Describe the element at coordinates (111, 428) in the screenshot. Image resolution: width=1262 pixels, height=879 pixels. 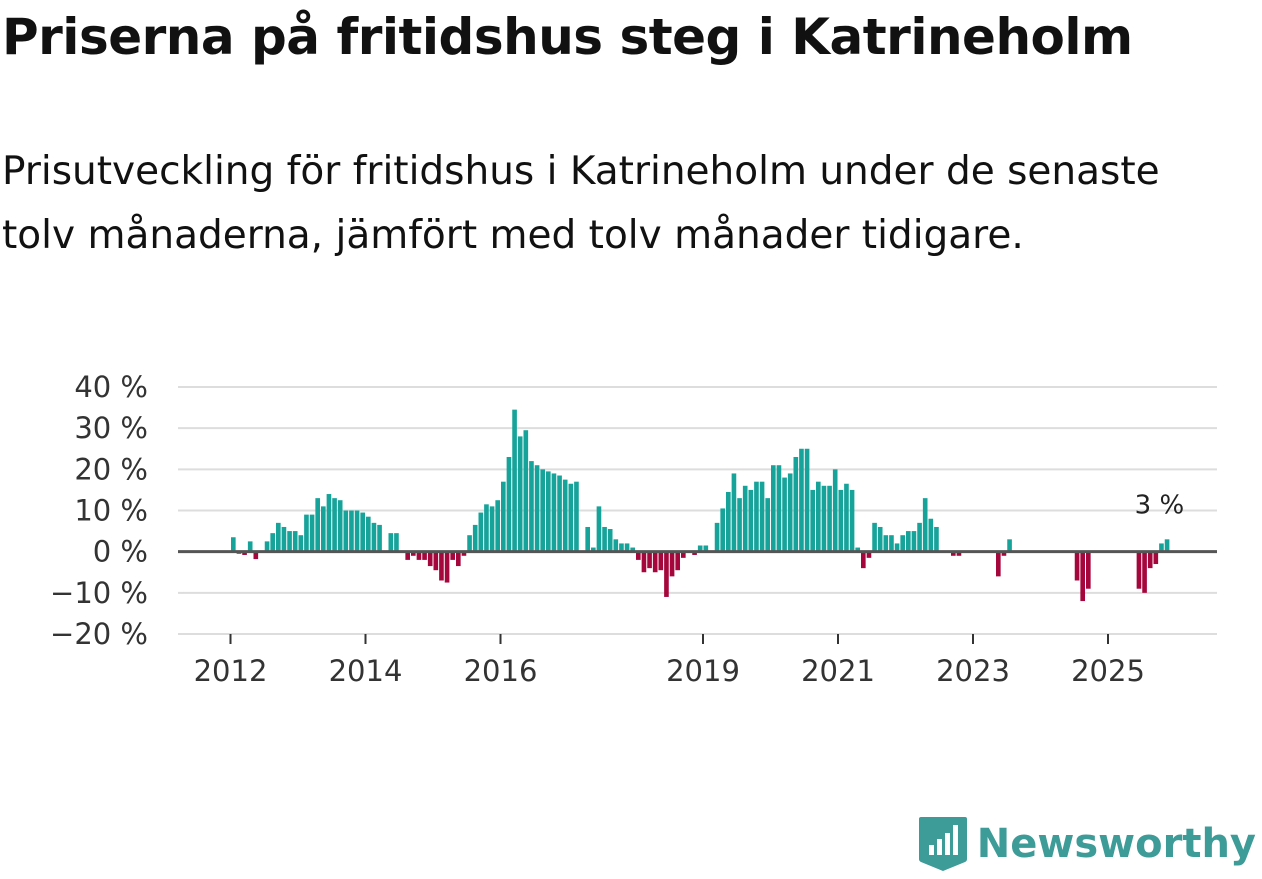
I see `y-tick-label: 30 %` at that location.